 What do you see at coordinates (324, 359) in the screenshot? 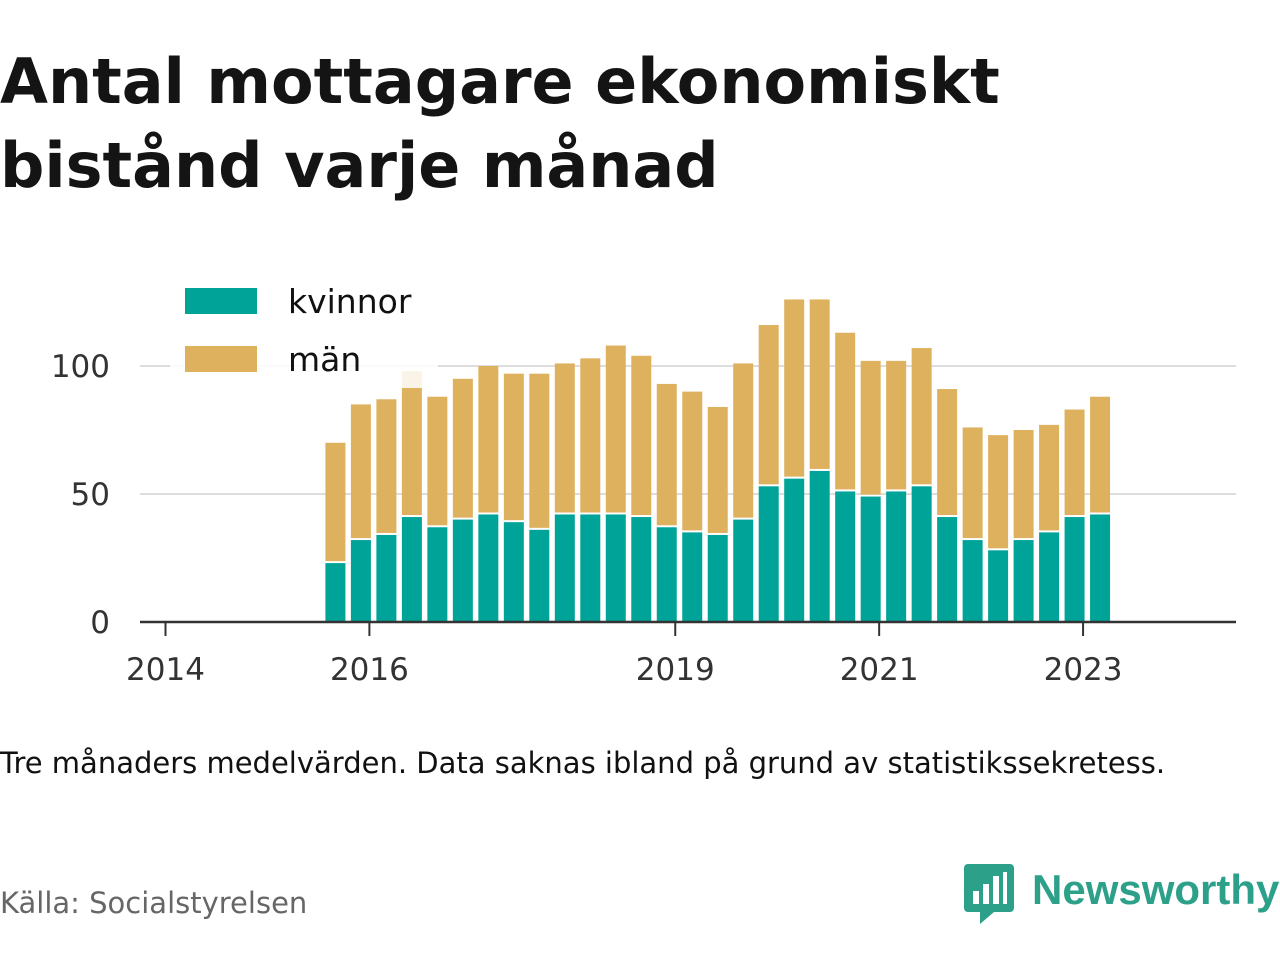
I see `legend-label: män` at bounding box center [324, 359].